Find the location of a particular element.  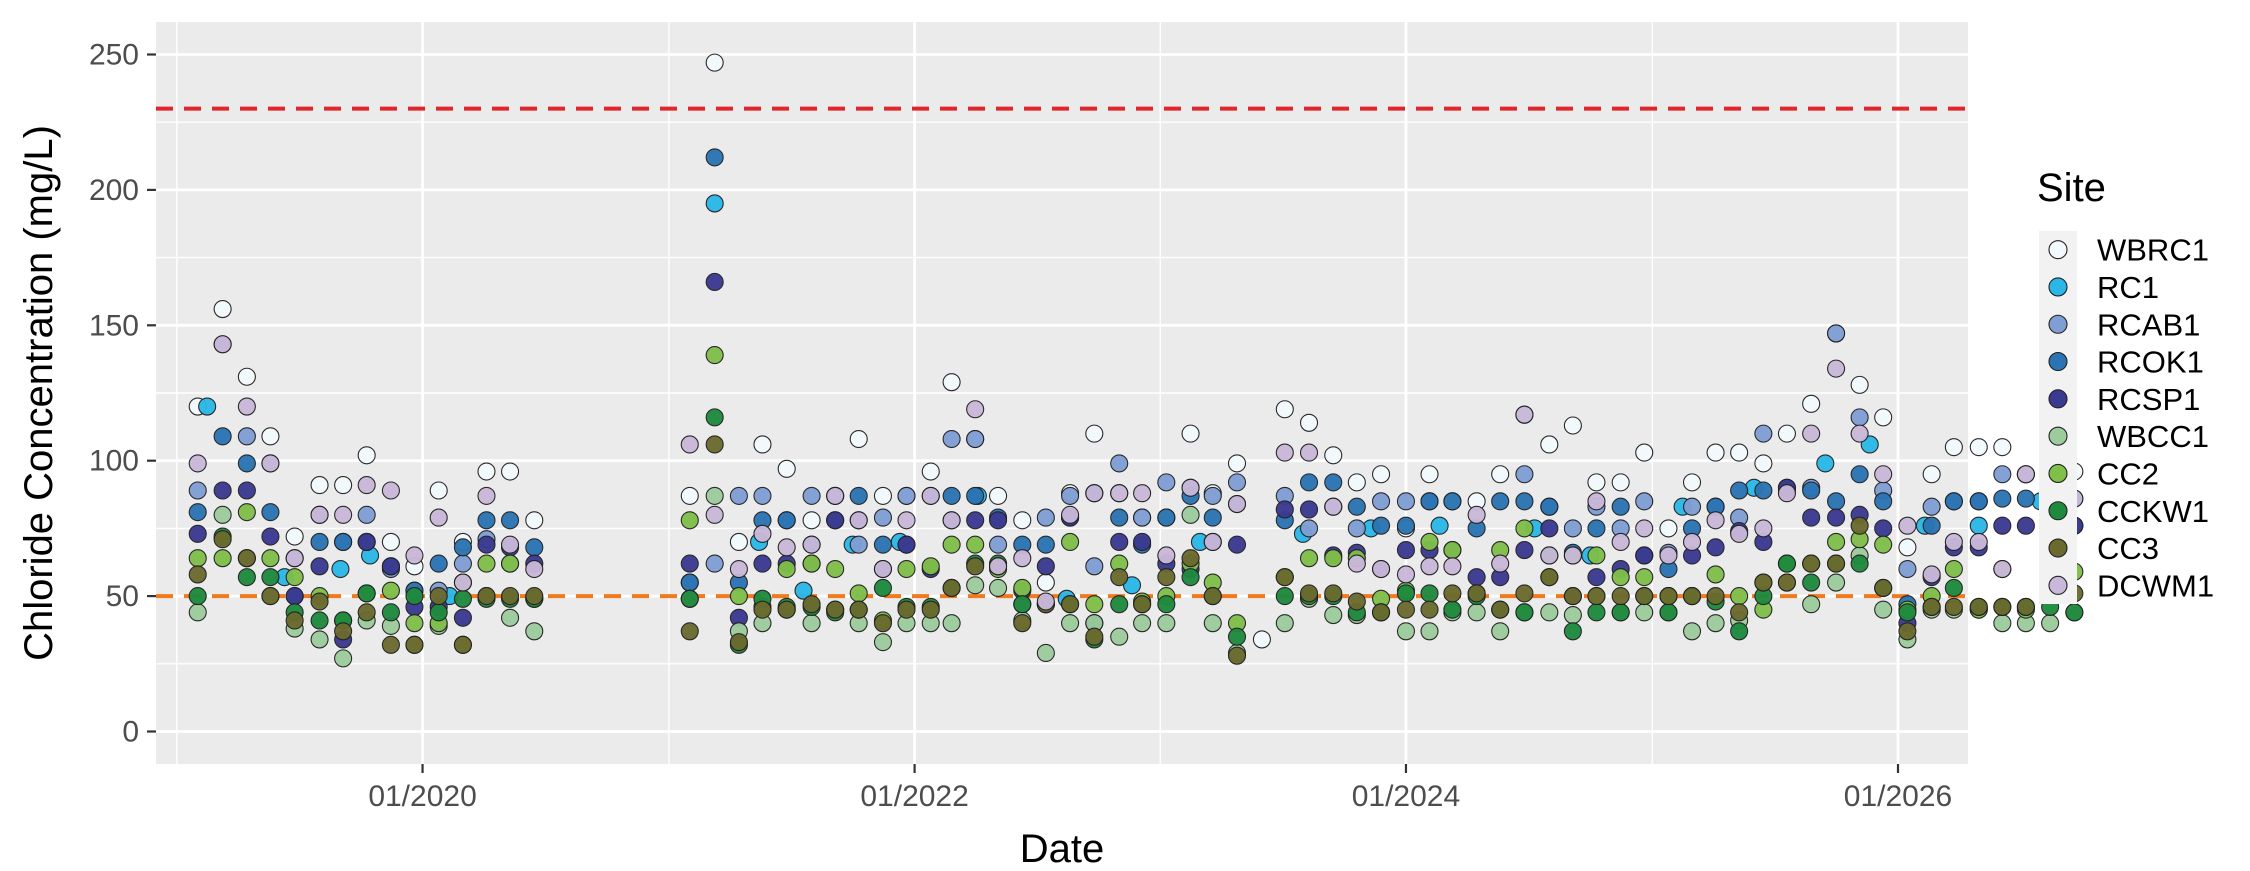

legend-label: RC1 is located at coordinates (2128, 287).